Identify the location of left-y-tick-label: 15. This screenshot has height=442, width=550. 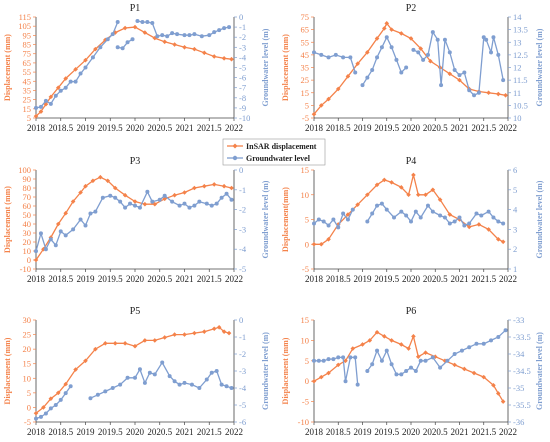
(27, 109).